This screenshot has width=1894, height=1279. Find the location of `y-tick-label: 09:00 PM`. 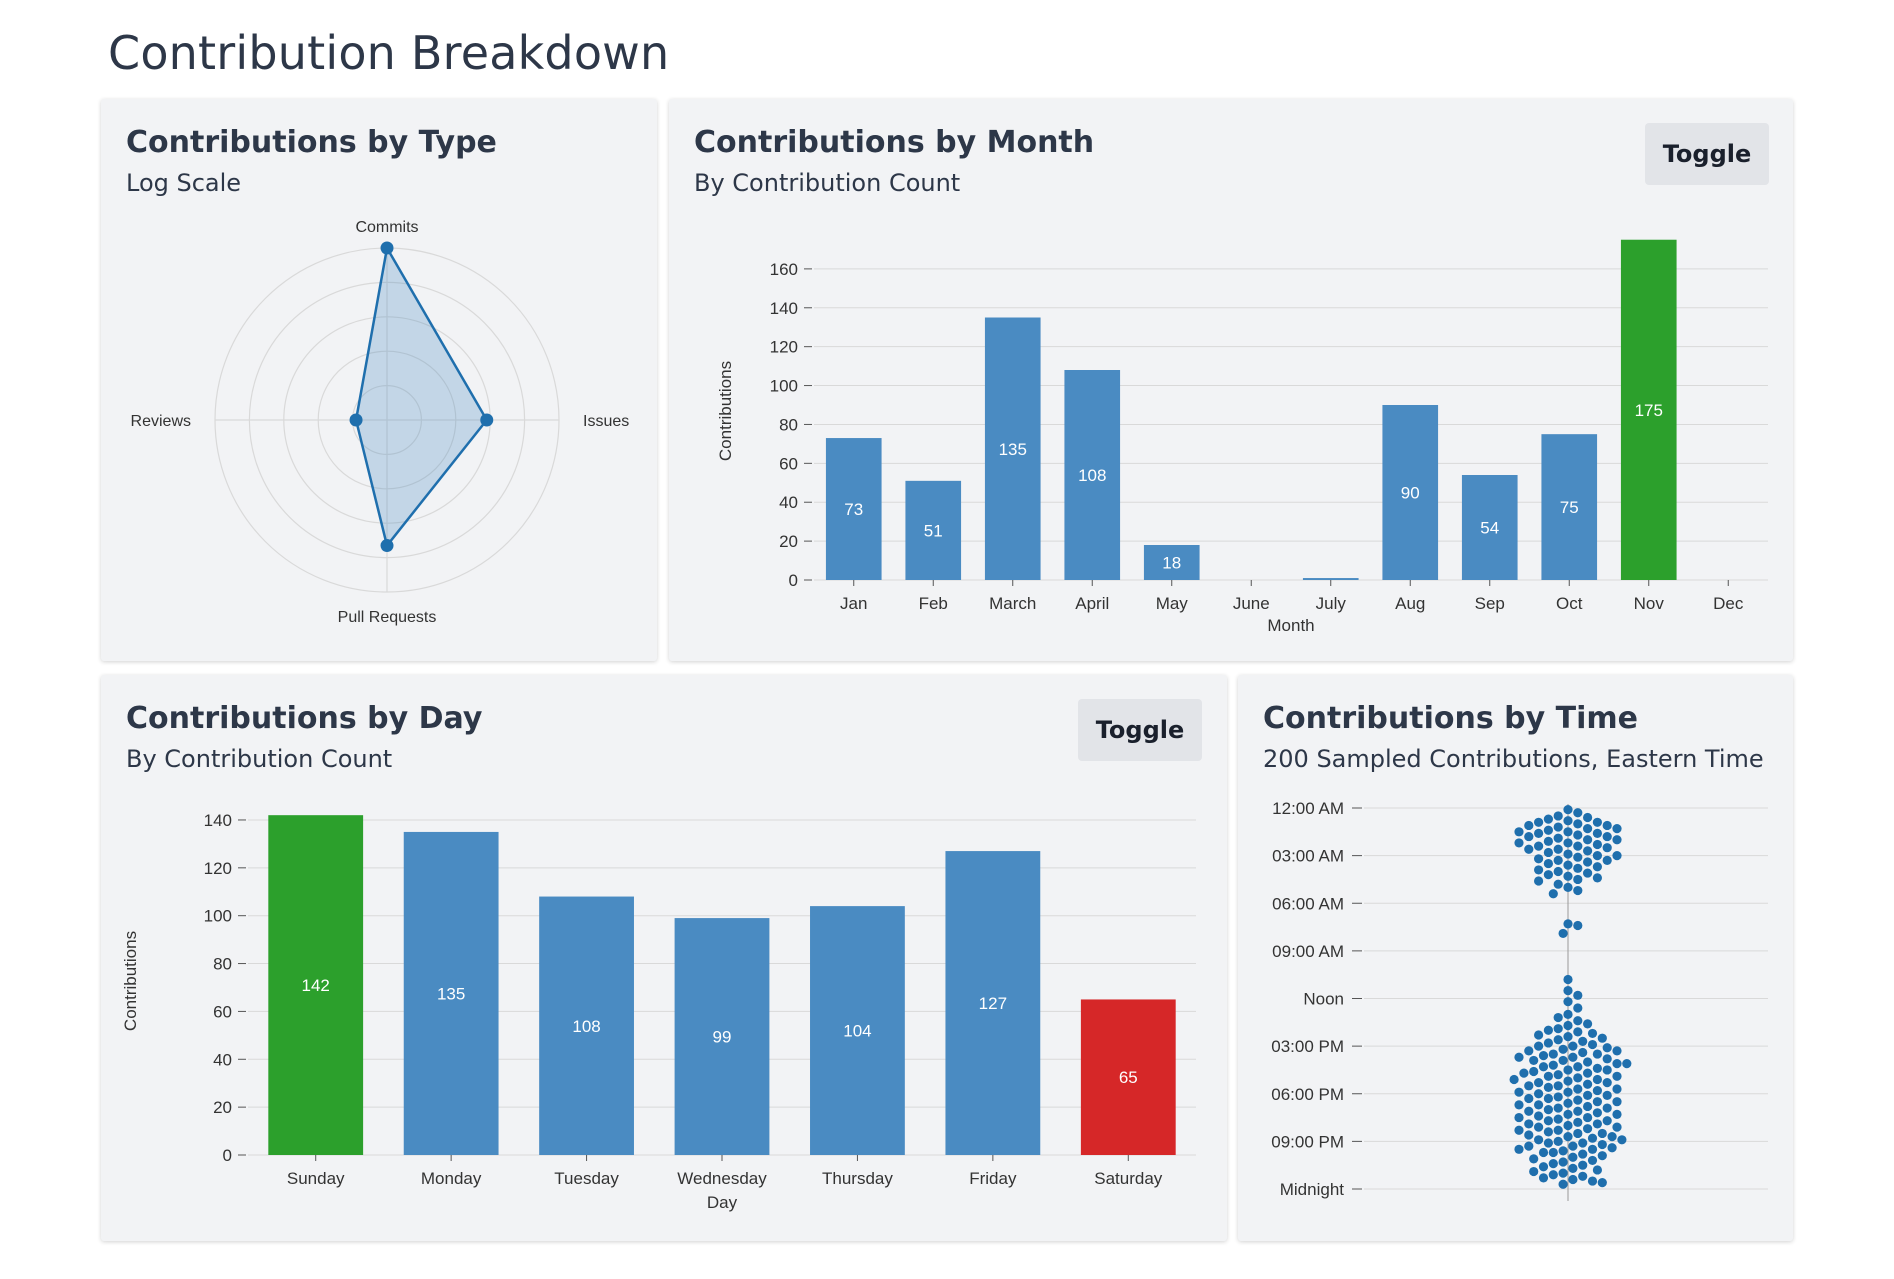

y-tick-label: 09:00 PM is located at coordinates (1307, 1141).